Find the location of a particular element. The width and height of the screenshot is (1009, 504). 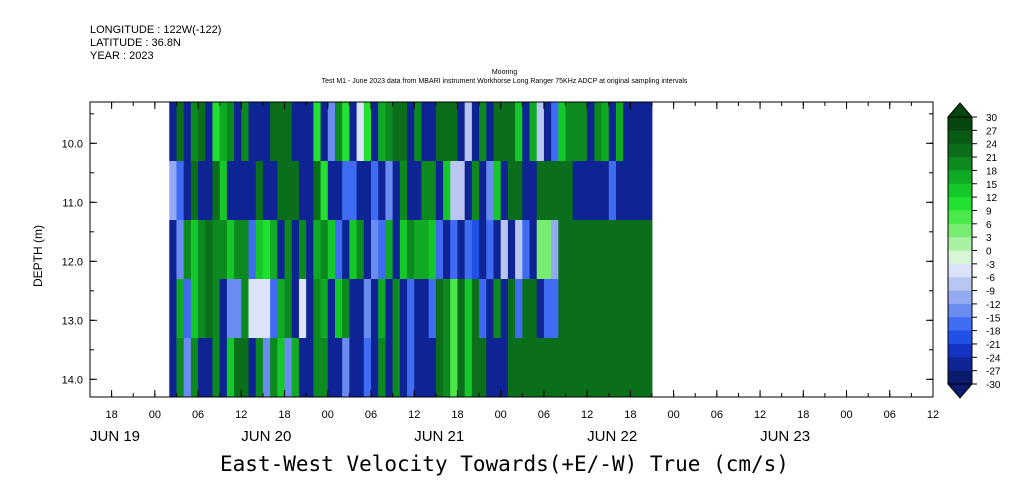

x-day-label: JUN 20 is located at coordinates (266, 436).